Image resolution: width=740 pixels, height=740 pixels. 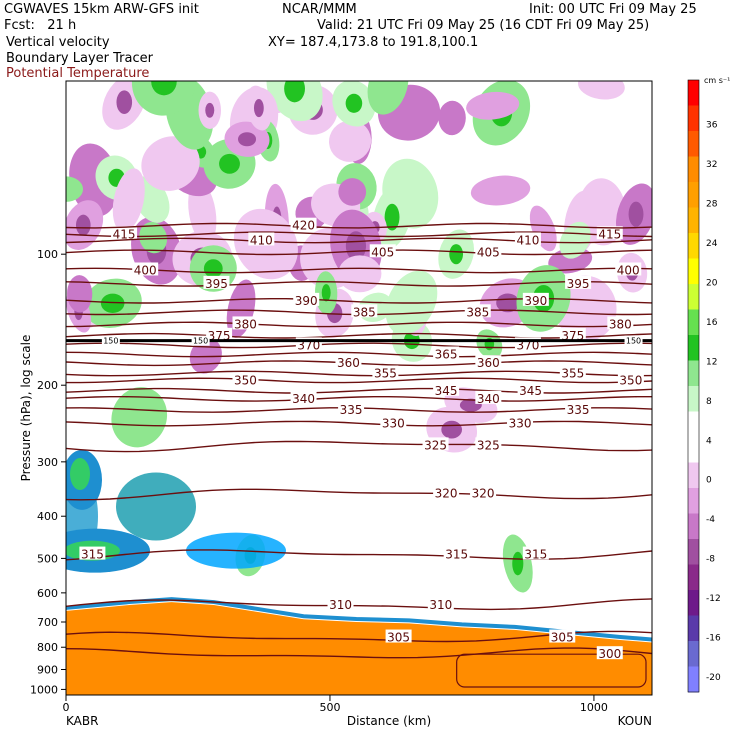 I want to click on colorbar-label: 8, so click(x=709, y=402).